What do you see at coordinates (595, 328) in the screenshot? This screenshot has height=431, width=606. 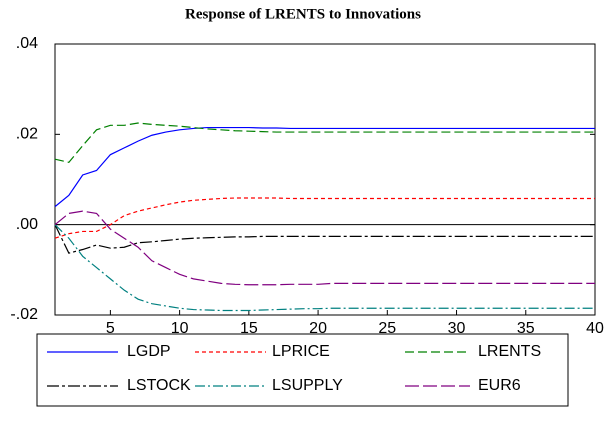 I see `x-tick-label: 40` at bounding box center [595, 328].